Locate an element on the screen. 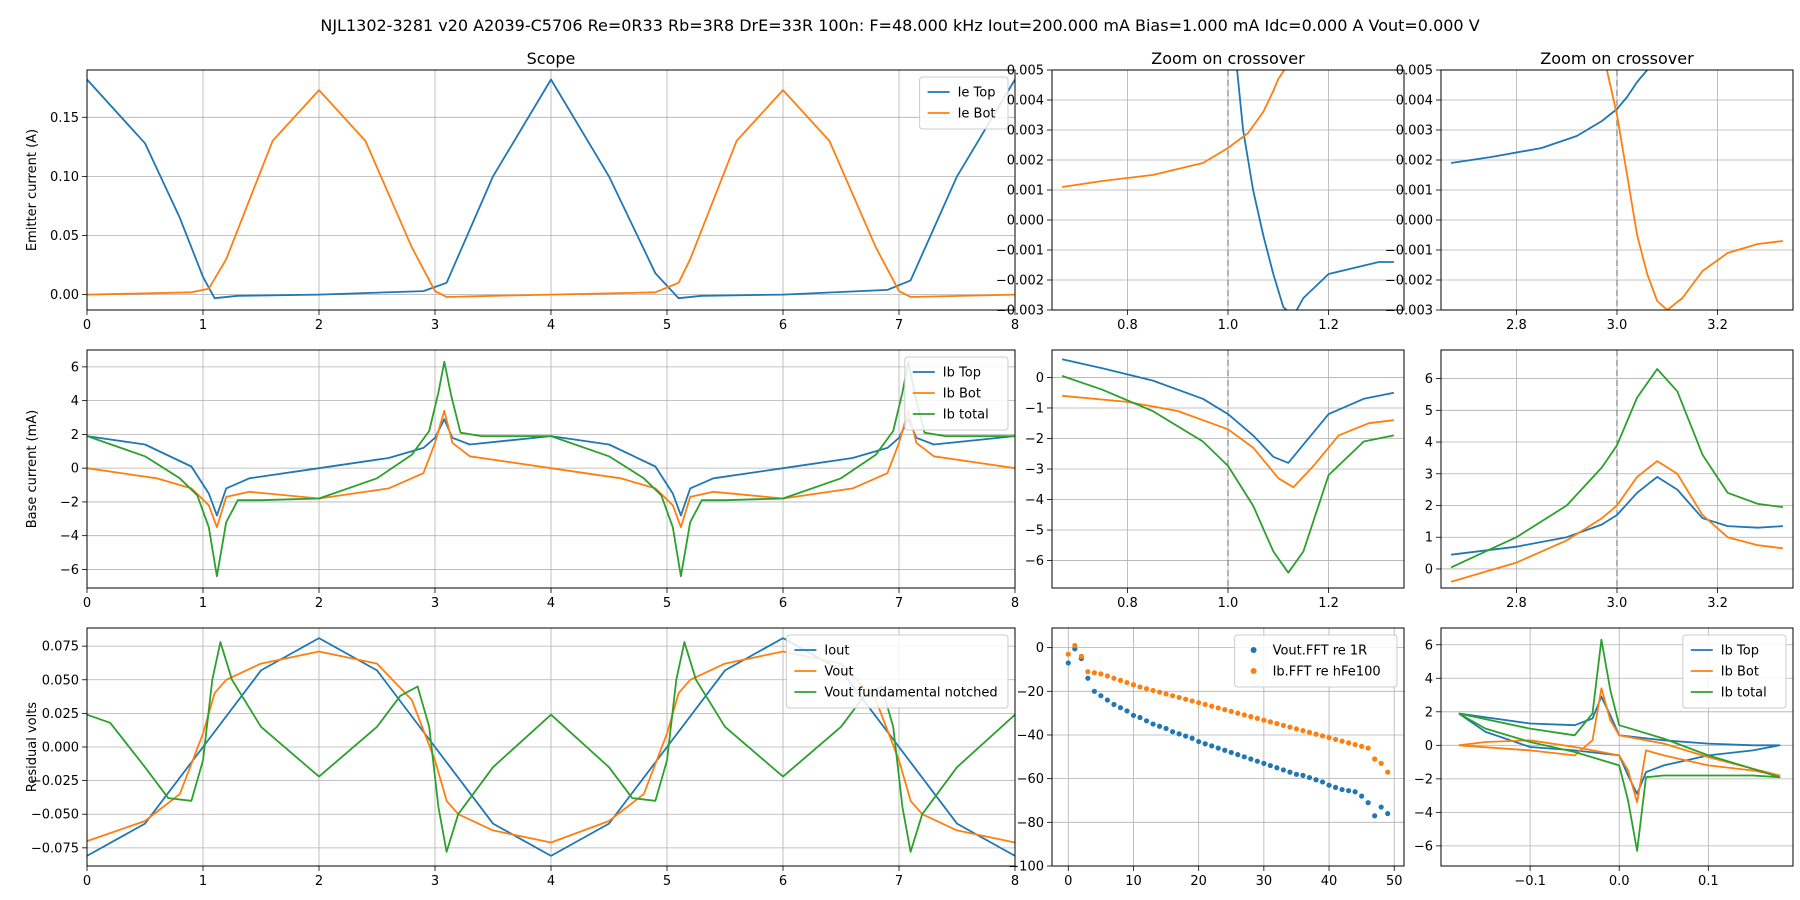  zoom-crossover-3-ytick-label: 0.003 is located at coordinates (1414, 131).